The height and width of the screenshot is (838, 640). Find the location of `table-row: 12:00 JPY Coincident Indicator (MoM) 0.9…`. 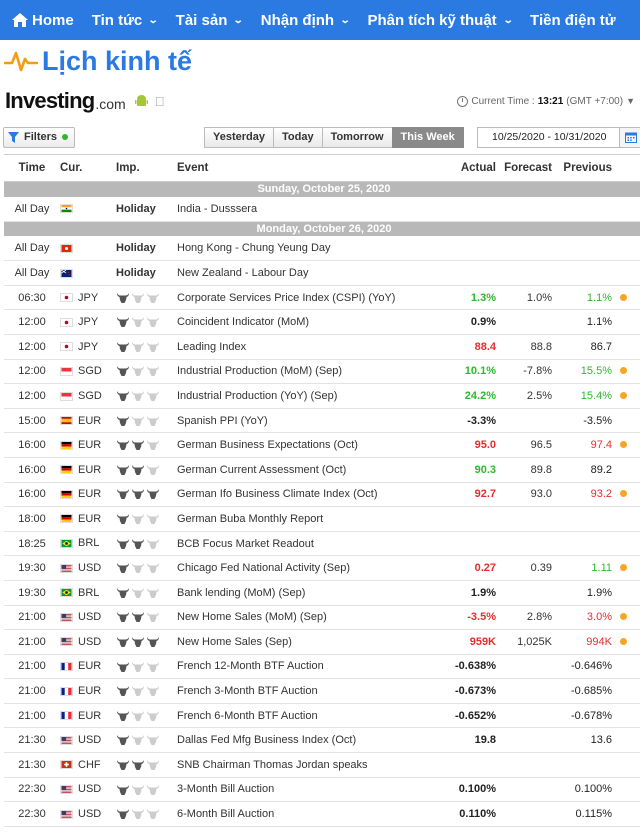

table-row: 12:00 JPY Coincident Indicator (MoM) 0.9… is located at coordinates (322, 322).